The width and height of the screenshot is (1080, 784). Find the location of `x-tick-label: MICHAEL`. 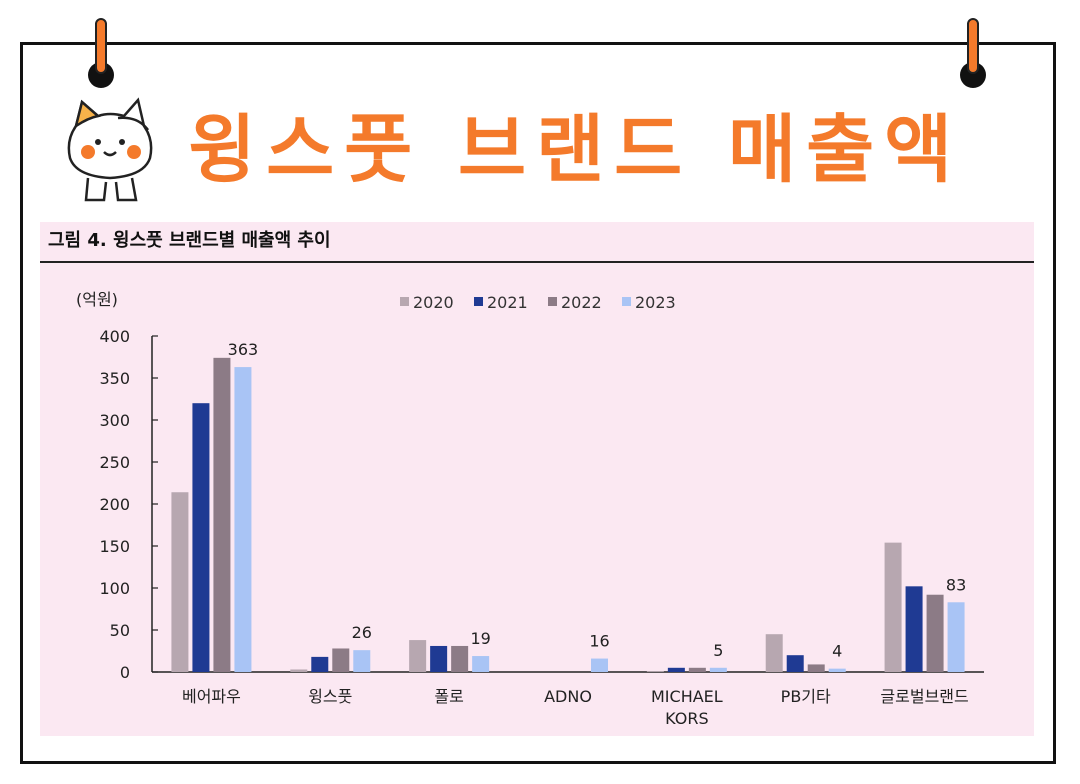

x-tick-label: MICHAEL is located at coordinates (687, 696).